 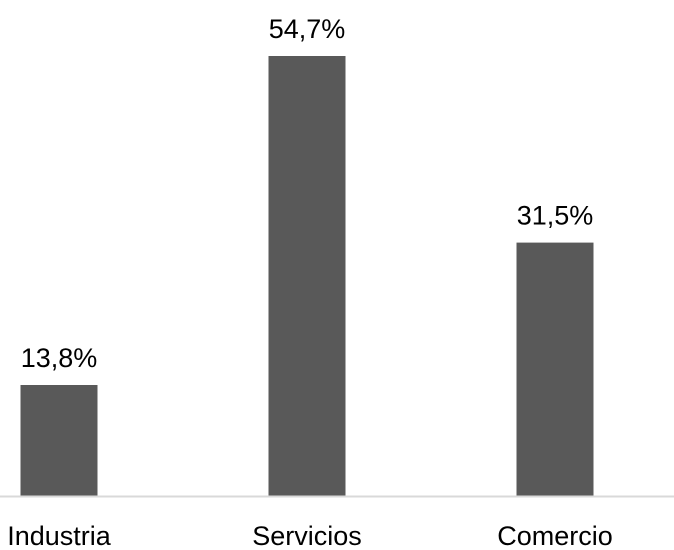 I want to click on data-label-comercio: 31,5%, so click(x=555, y=216).